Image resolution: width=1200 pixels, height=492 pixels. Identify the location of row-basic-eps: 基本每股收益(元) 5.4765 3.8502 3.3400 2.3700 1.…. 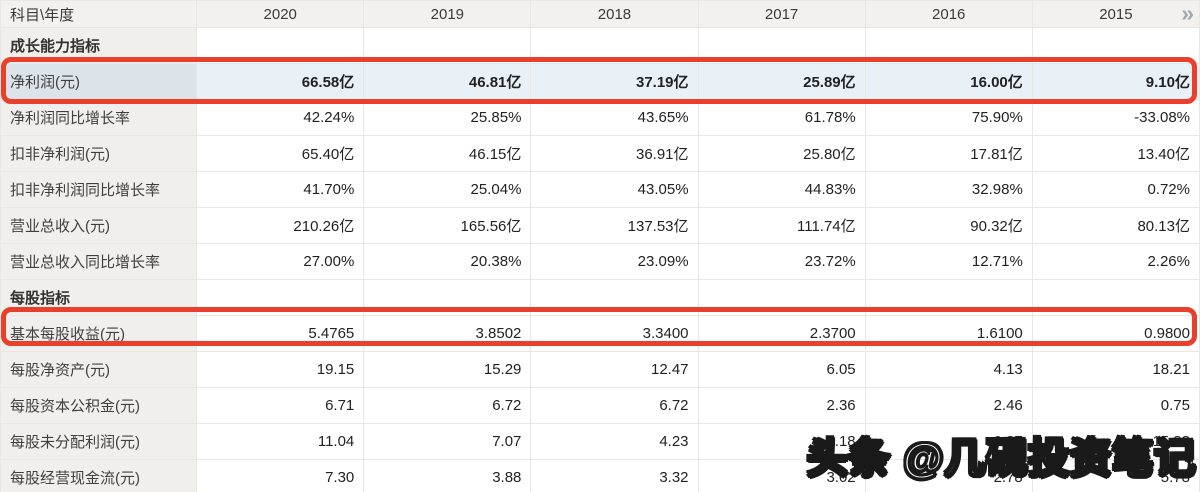
(600, 333).